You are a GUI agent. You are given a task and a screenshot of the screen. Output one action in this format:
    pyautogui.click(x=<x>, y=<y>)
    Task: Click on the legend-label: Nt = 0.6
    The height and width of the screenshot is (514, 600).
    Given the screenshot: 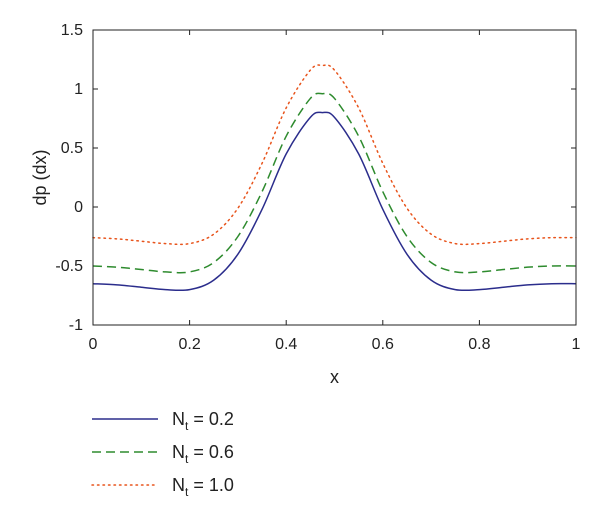 What is the action you would take?
    pyautogui.click(x=203, y=454)
    